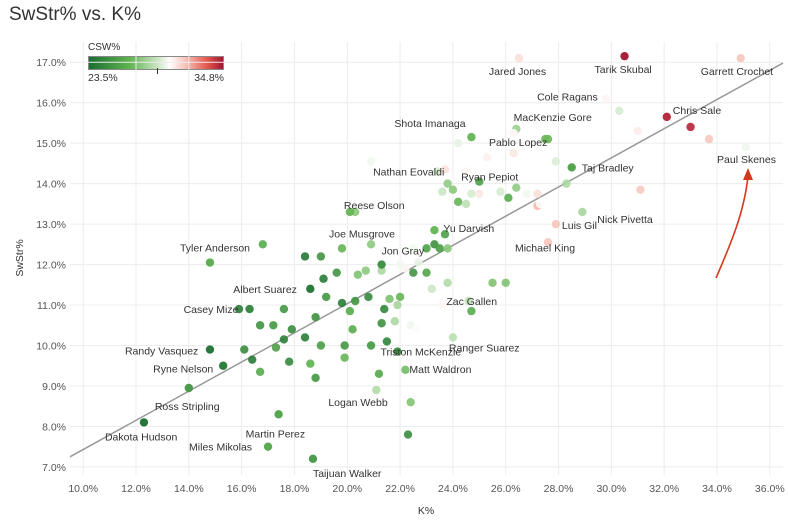 The width and height of the screenshot is (788, 521). What do you see at coordinates (51, 104) in the screenshot?
I see `y-tick-label: 16.0%` at bounding box center [51, 104].